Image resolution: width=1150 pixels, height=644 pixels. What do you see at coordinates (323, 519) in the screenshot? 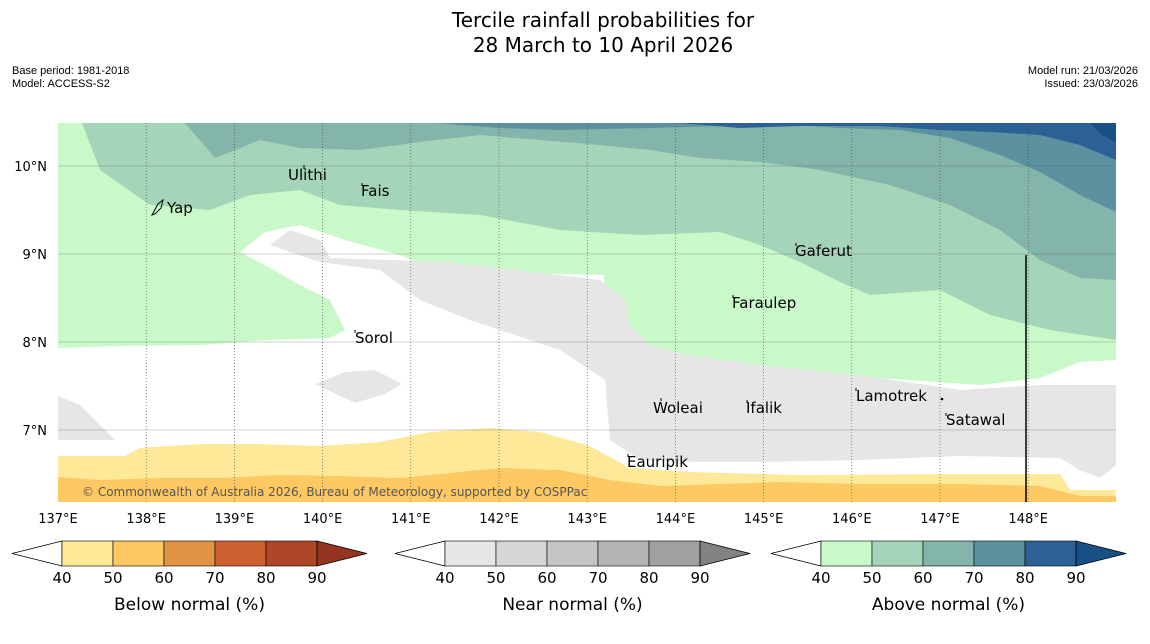
I see `lon-label: 140°E` at bounding box center [323, 519].